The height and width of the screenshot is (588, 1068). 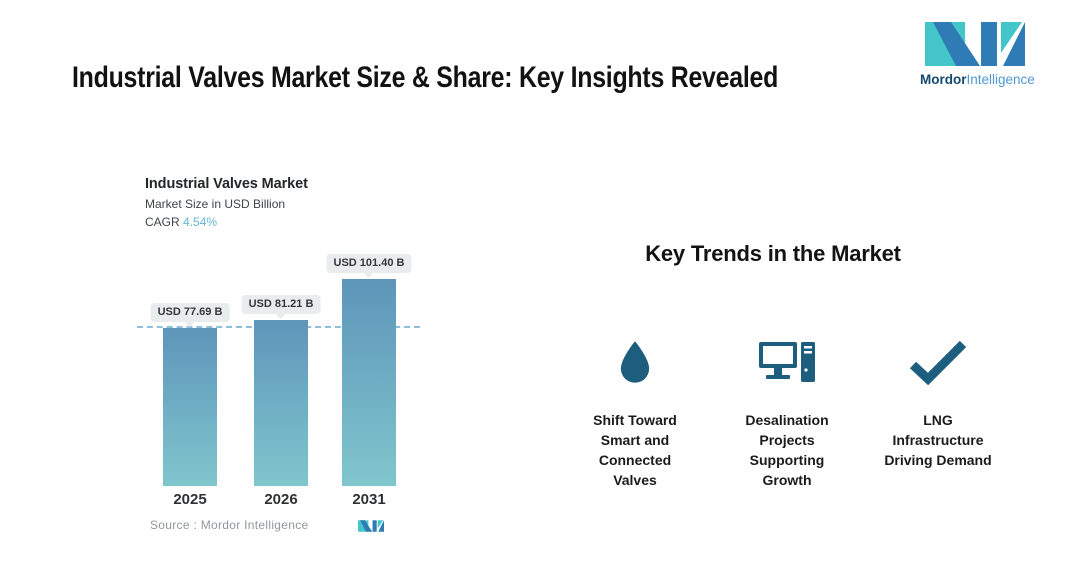 What do you see at coordinates (773, 253) in the screenshot?
I see `trends-heading: Key Trends in the Market` at bounding box center [773, 253].